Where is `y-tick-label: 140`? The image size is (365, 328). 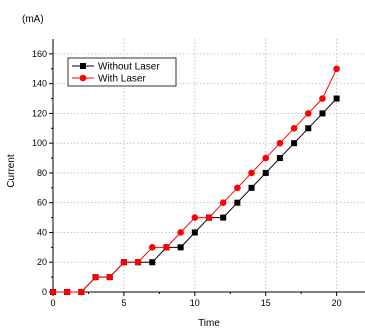 y-tick-label: 140 is located at coordinates (39, 84).